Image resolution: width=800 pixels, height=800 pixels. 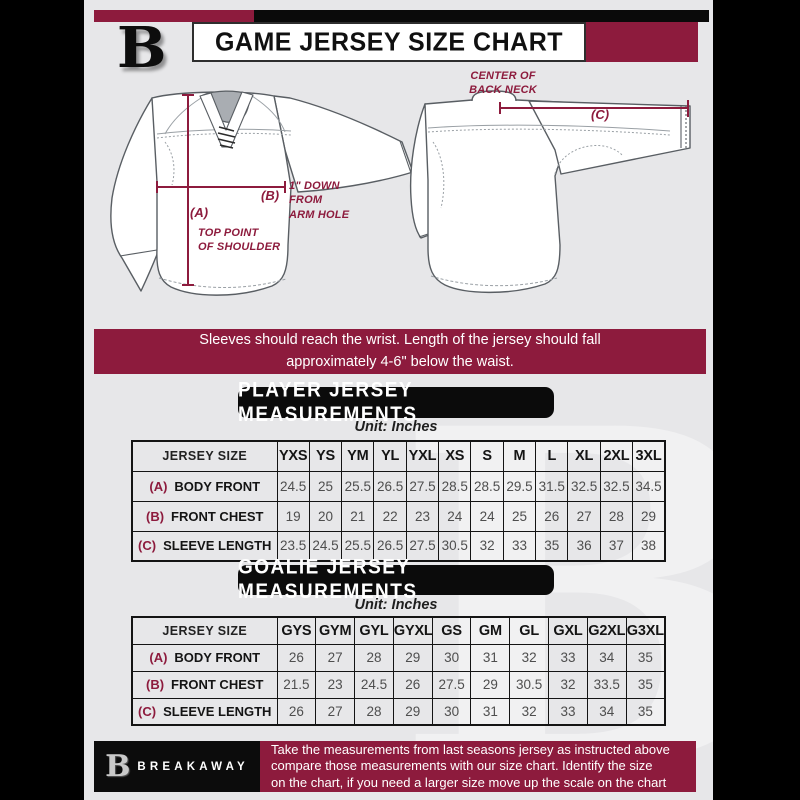 What do you see at coordinates (239, 240) in the screenshot?
I see `top-point-of-shoulder-caption: TOP POINT OF SHOULDER` at bounding box center [239, 240].